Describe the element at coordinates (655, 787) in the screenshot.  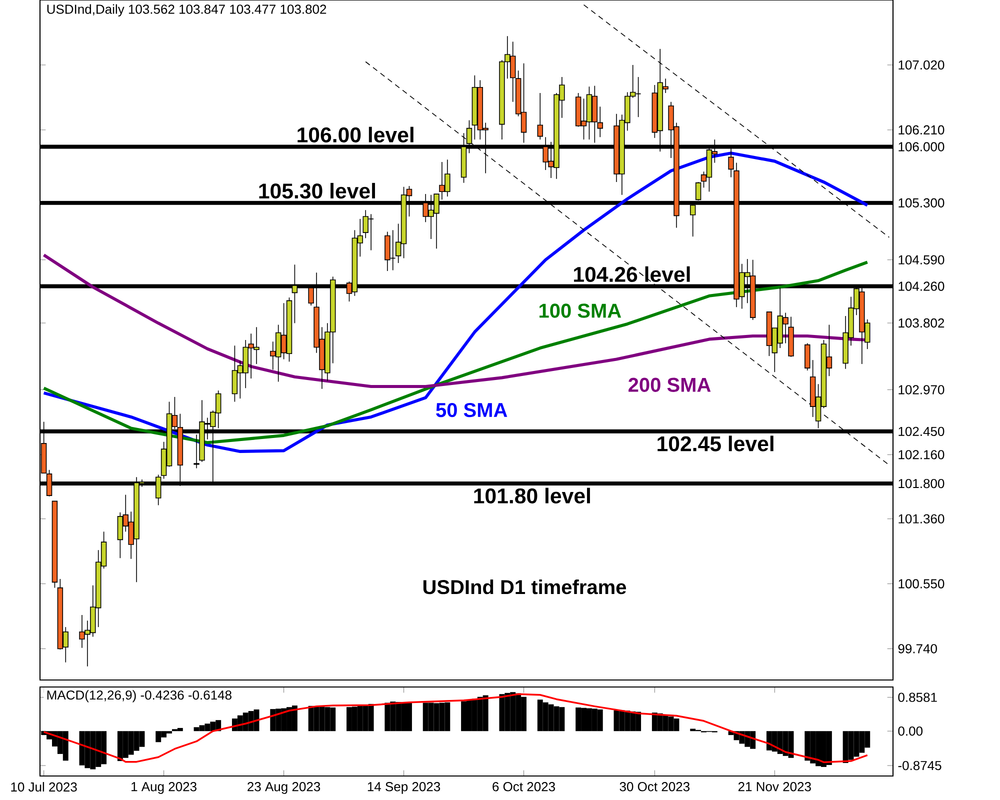
I see `x-tick-label: 30 Oct 2023` at that location.